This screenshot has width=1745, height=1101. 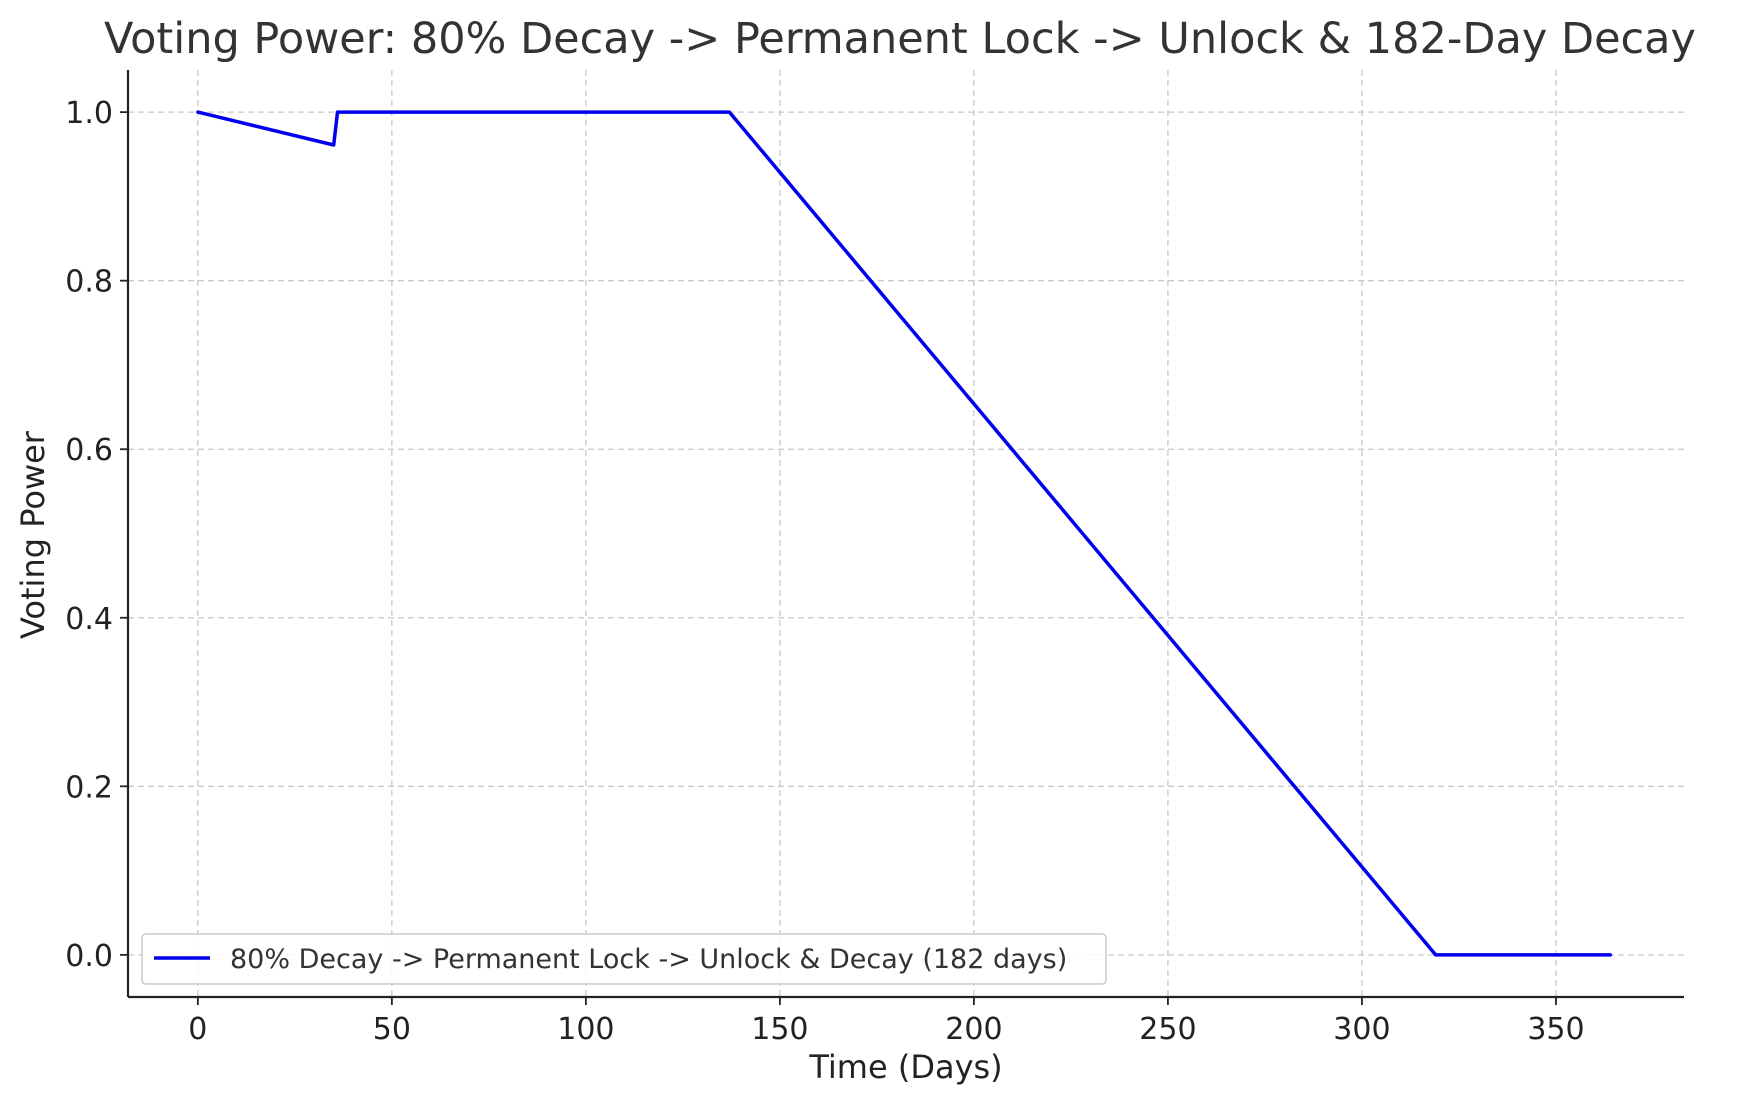 I want to click on y-tick-label: 0.6, so click(x=89, y=450).